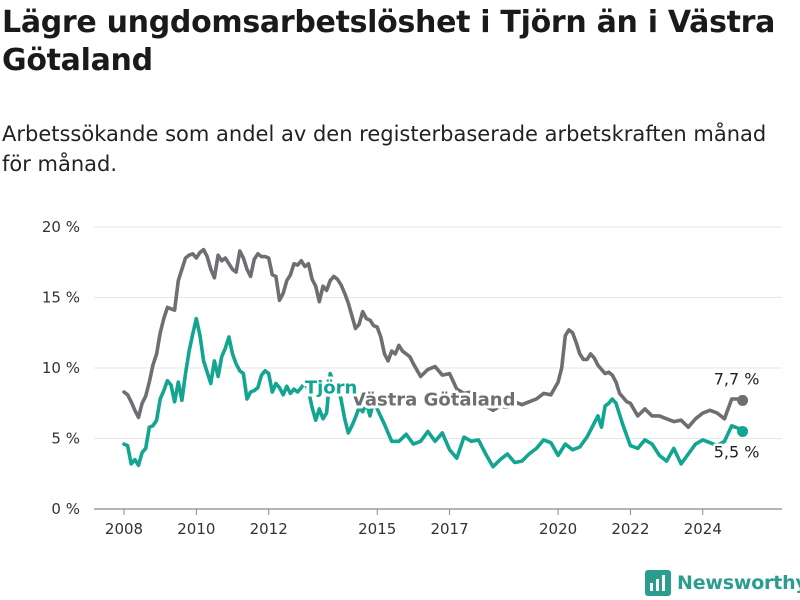  I want to click on x-tick-label: 2012, so click(269, 529).